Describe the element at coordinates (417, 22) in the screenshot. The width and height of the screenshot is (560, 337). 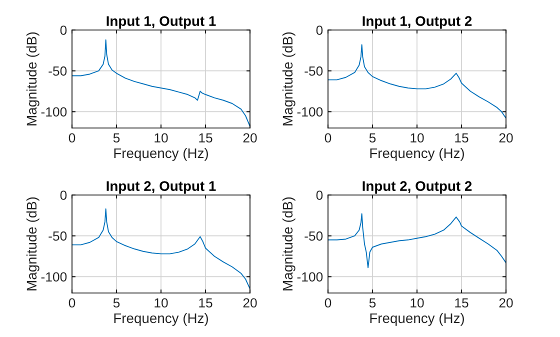
I see `chart-title: Input 1, Output 2` at that location.